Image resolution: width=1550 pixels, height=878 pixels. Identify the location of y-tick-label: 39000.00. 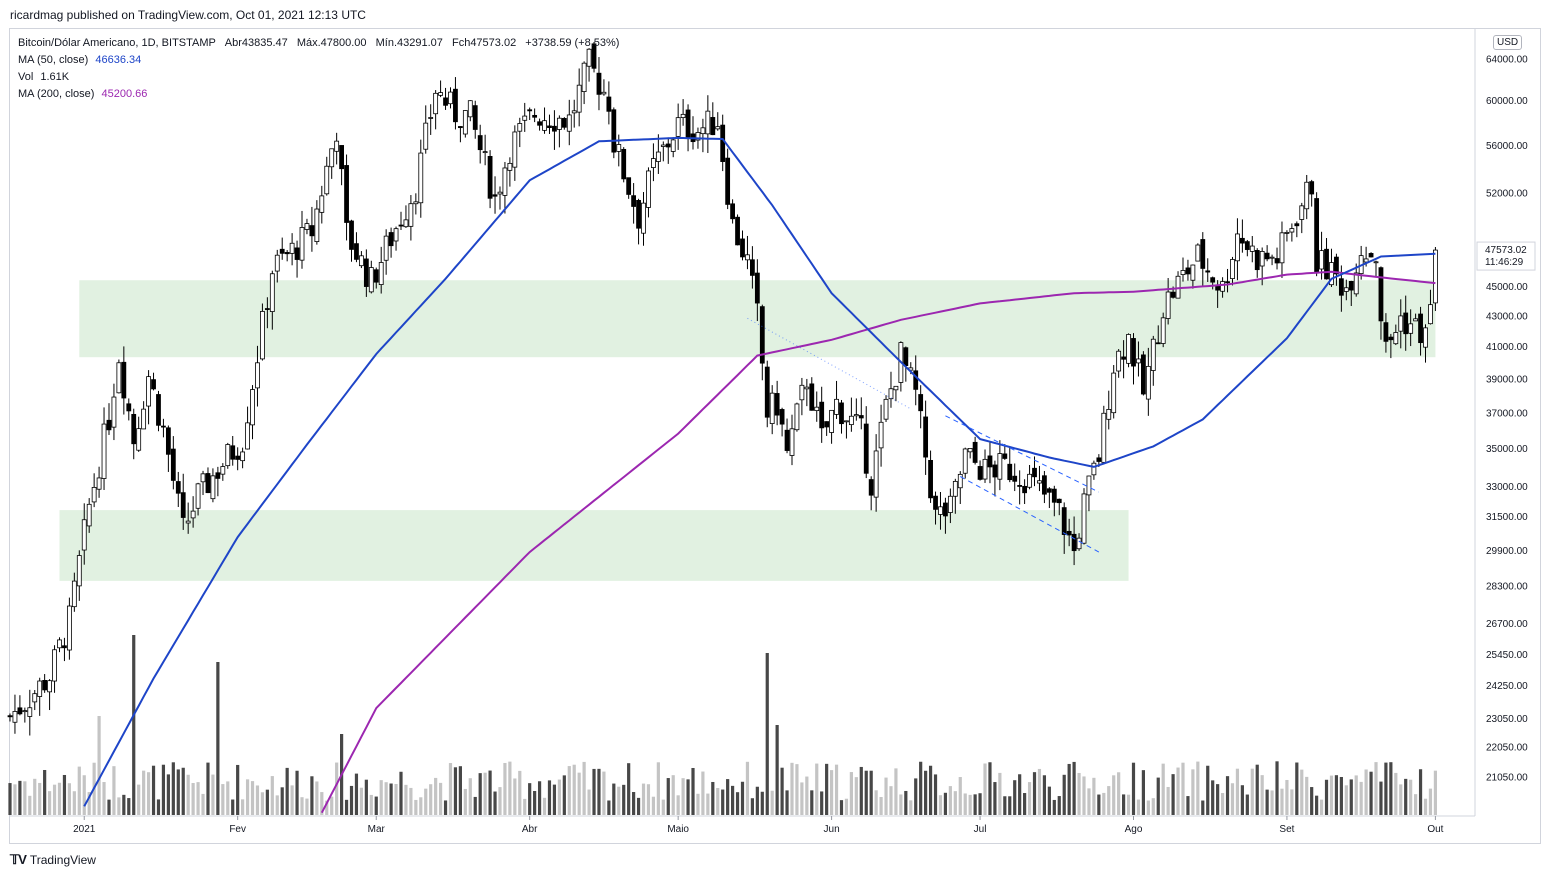
(1507, 379).